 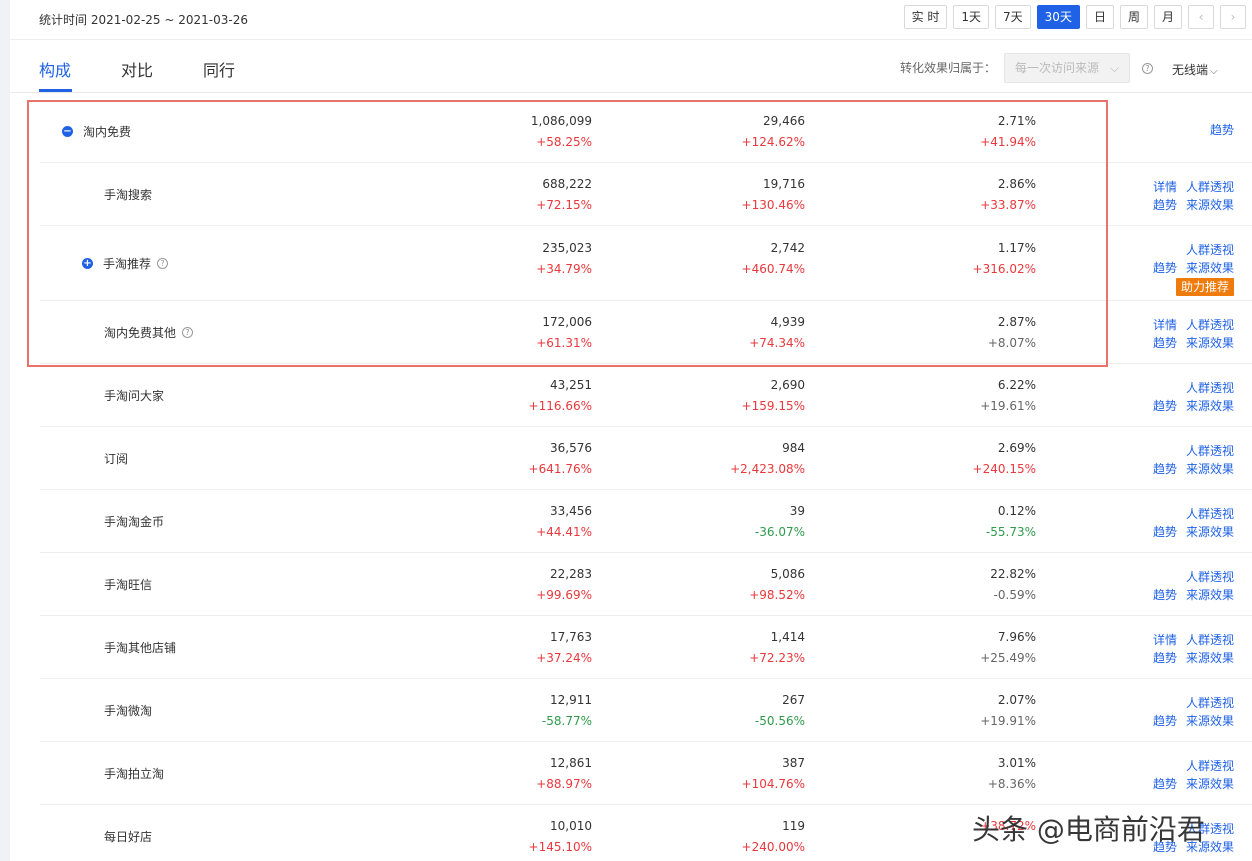 I want to click on conversion-change: +316.02%, so click(x=1004, y=269).